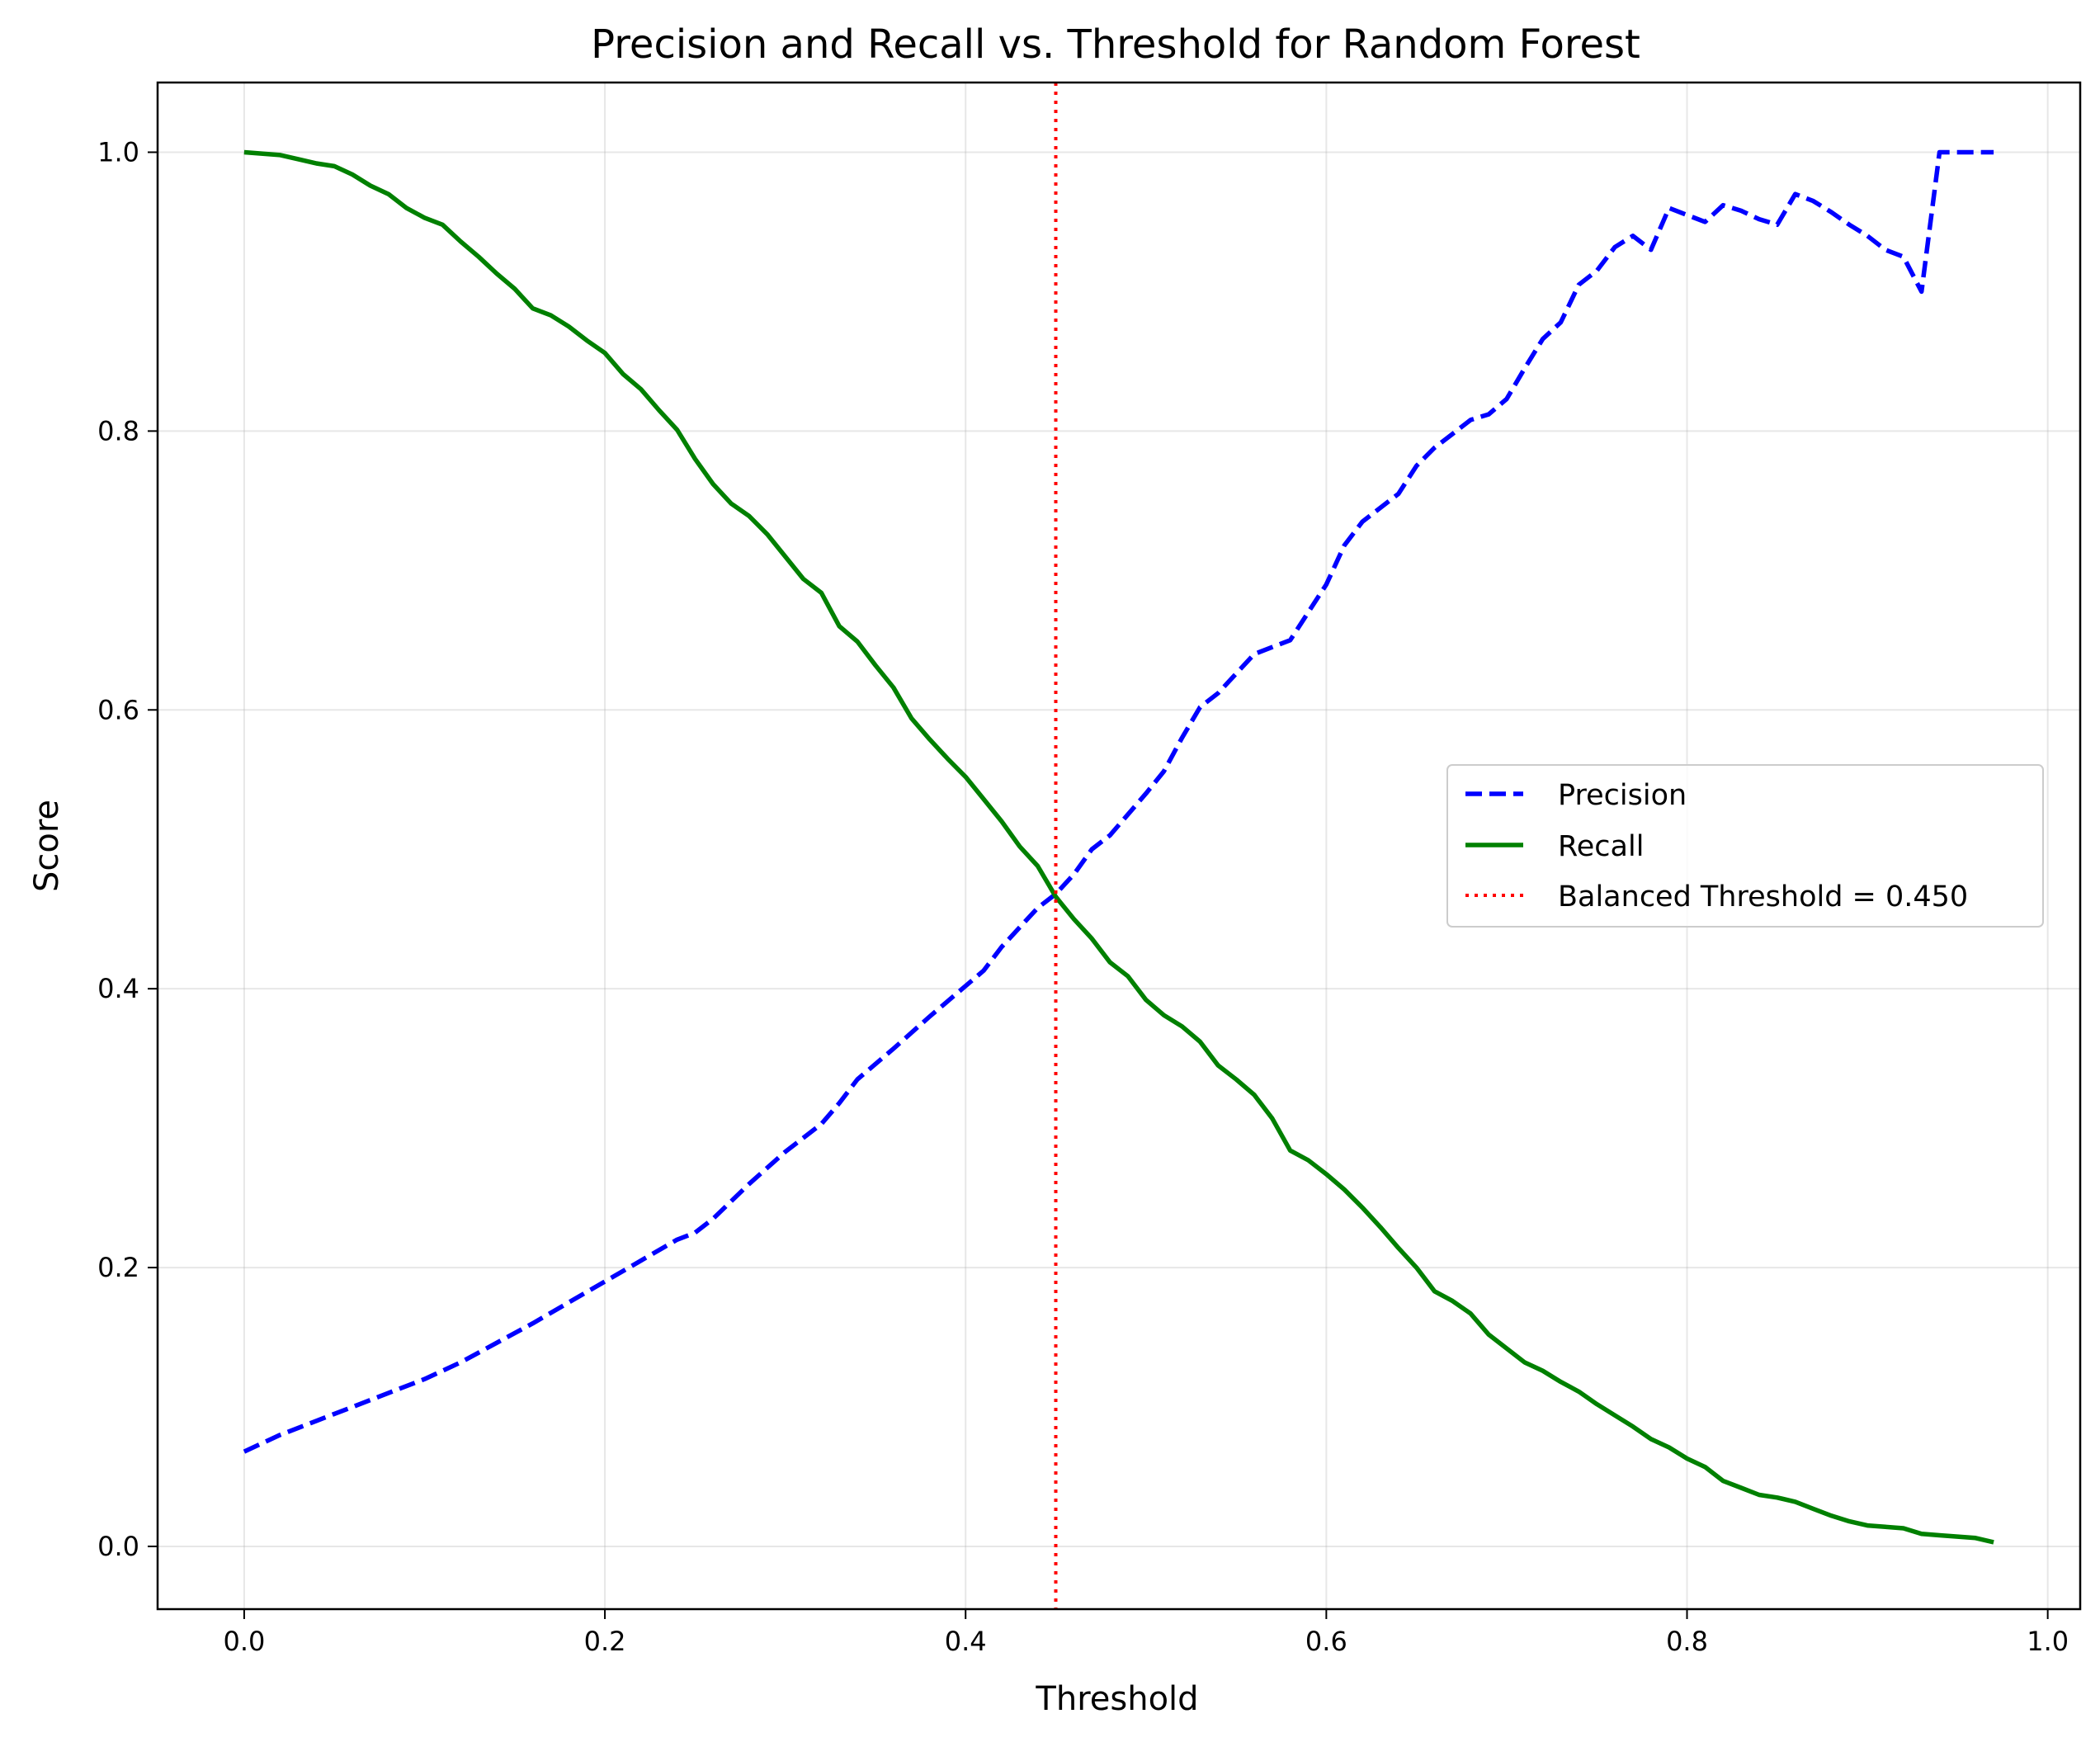  Describe the element at coordinates (1601, 846) in the screenshot. I see `legend-recall-label: Recall` at that location.